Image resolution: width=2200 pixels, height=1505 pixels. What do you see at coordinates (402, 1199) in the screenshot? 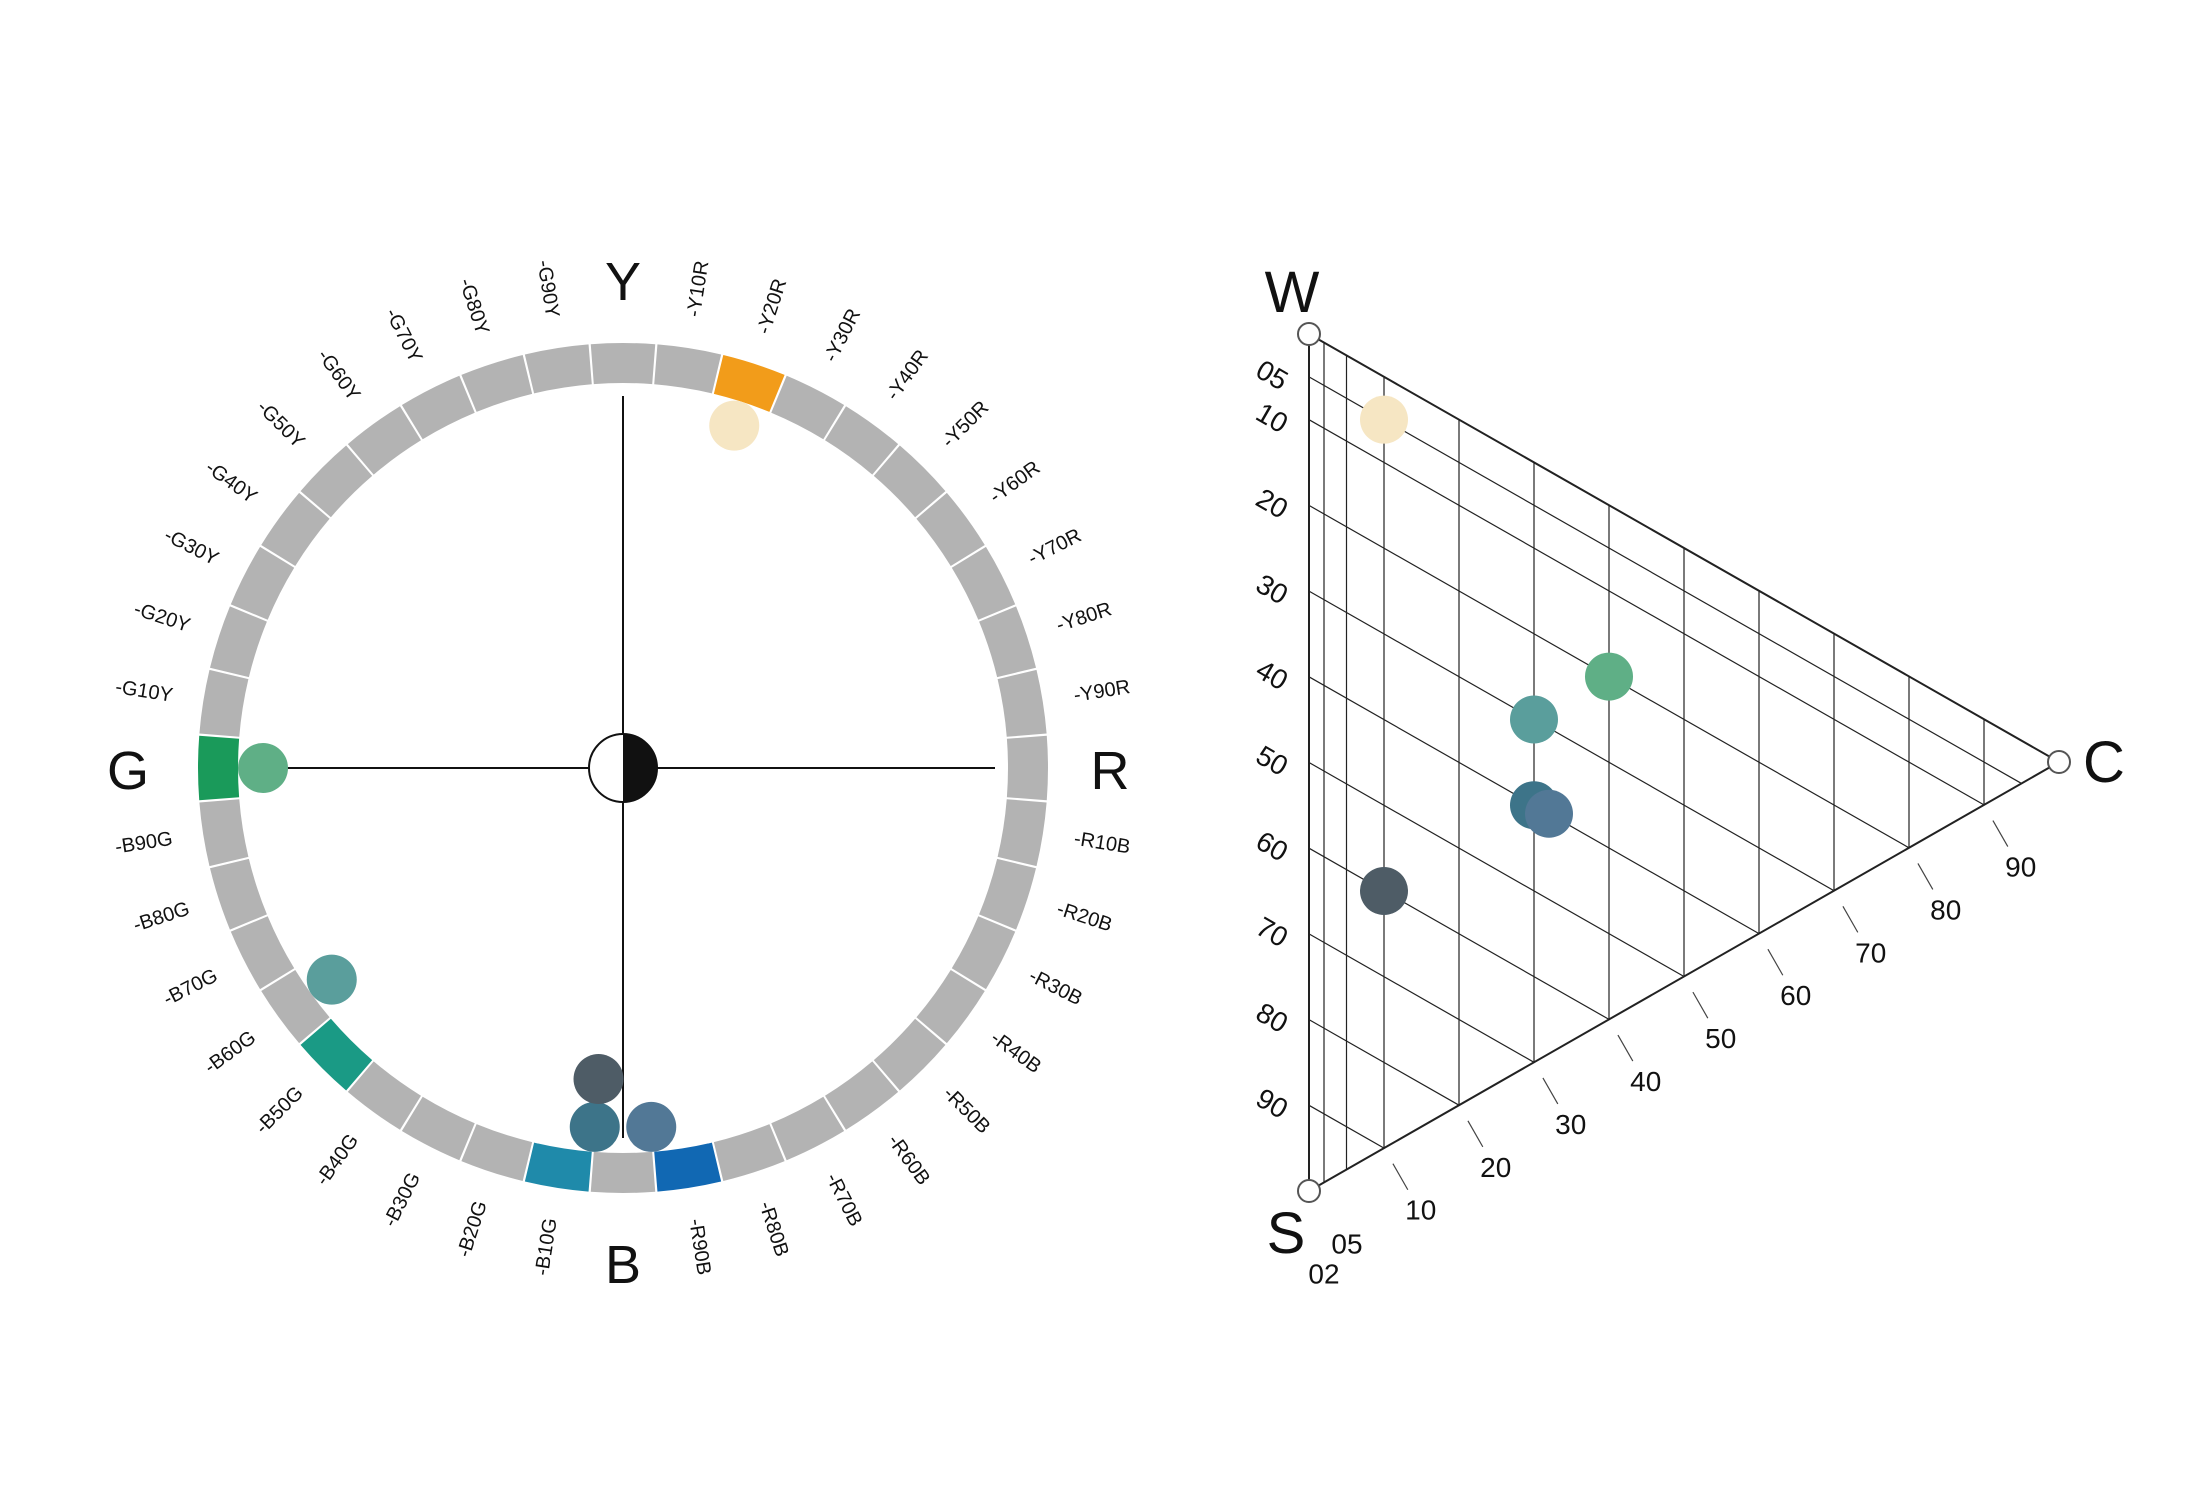
I see `hue-label: -B30G` at bounding box center [402, 1199].